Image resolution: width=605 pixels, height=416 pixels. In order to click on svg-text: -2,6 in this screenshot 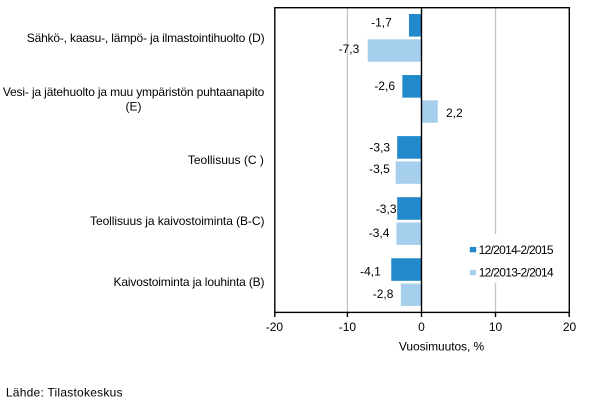, I will do `click(384, 86)`.